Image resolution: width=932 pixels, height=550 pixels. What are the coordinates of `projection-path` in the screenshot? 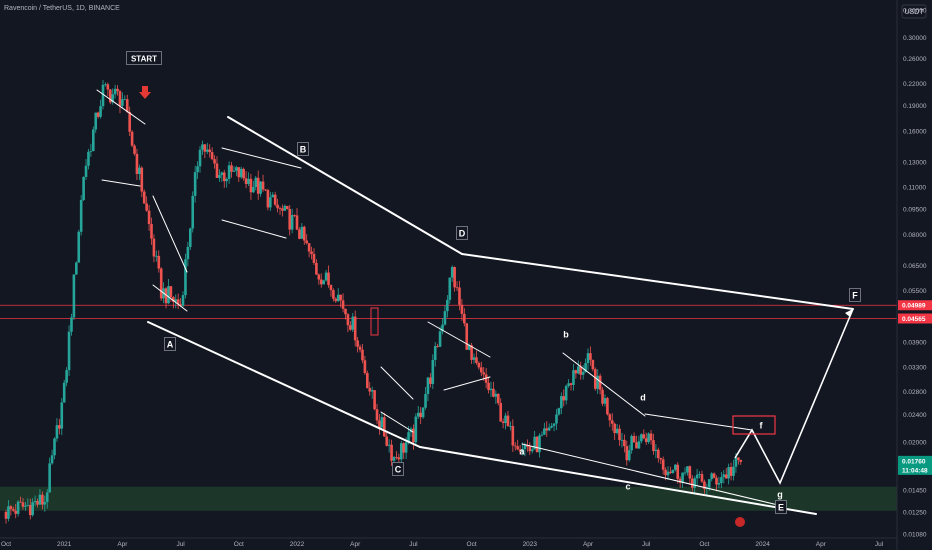 It's located at (794, 396).